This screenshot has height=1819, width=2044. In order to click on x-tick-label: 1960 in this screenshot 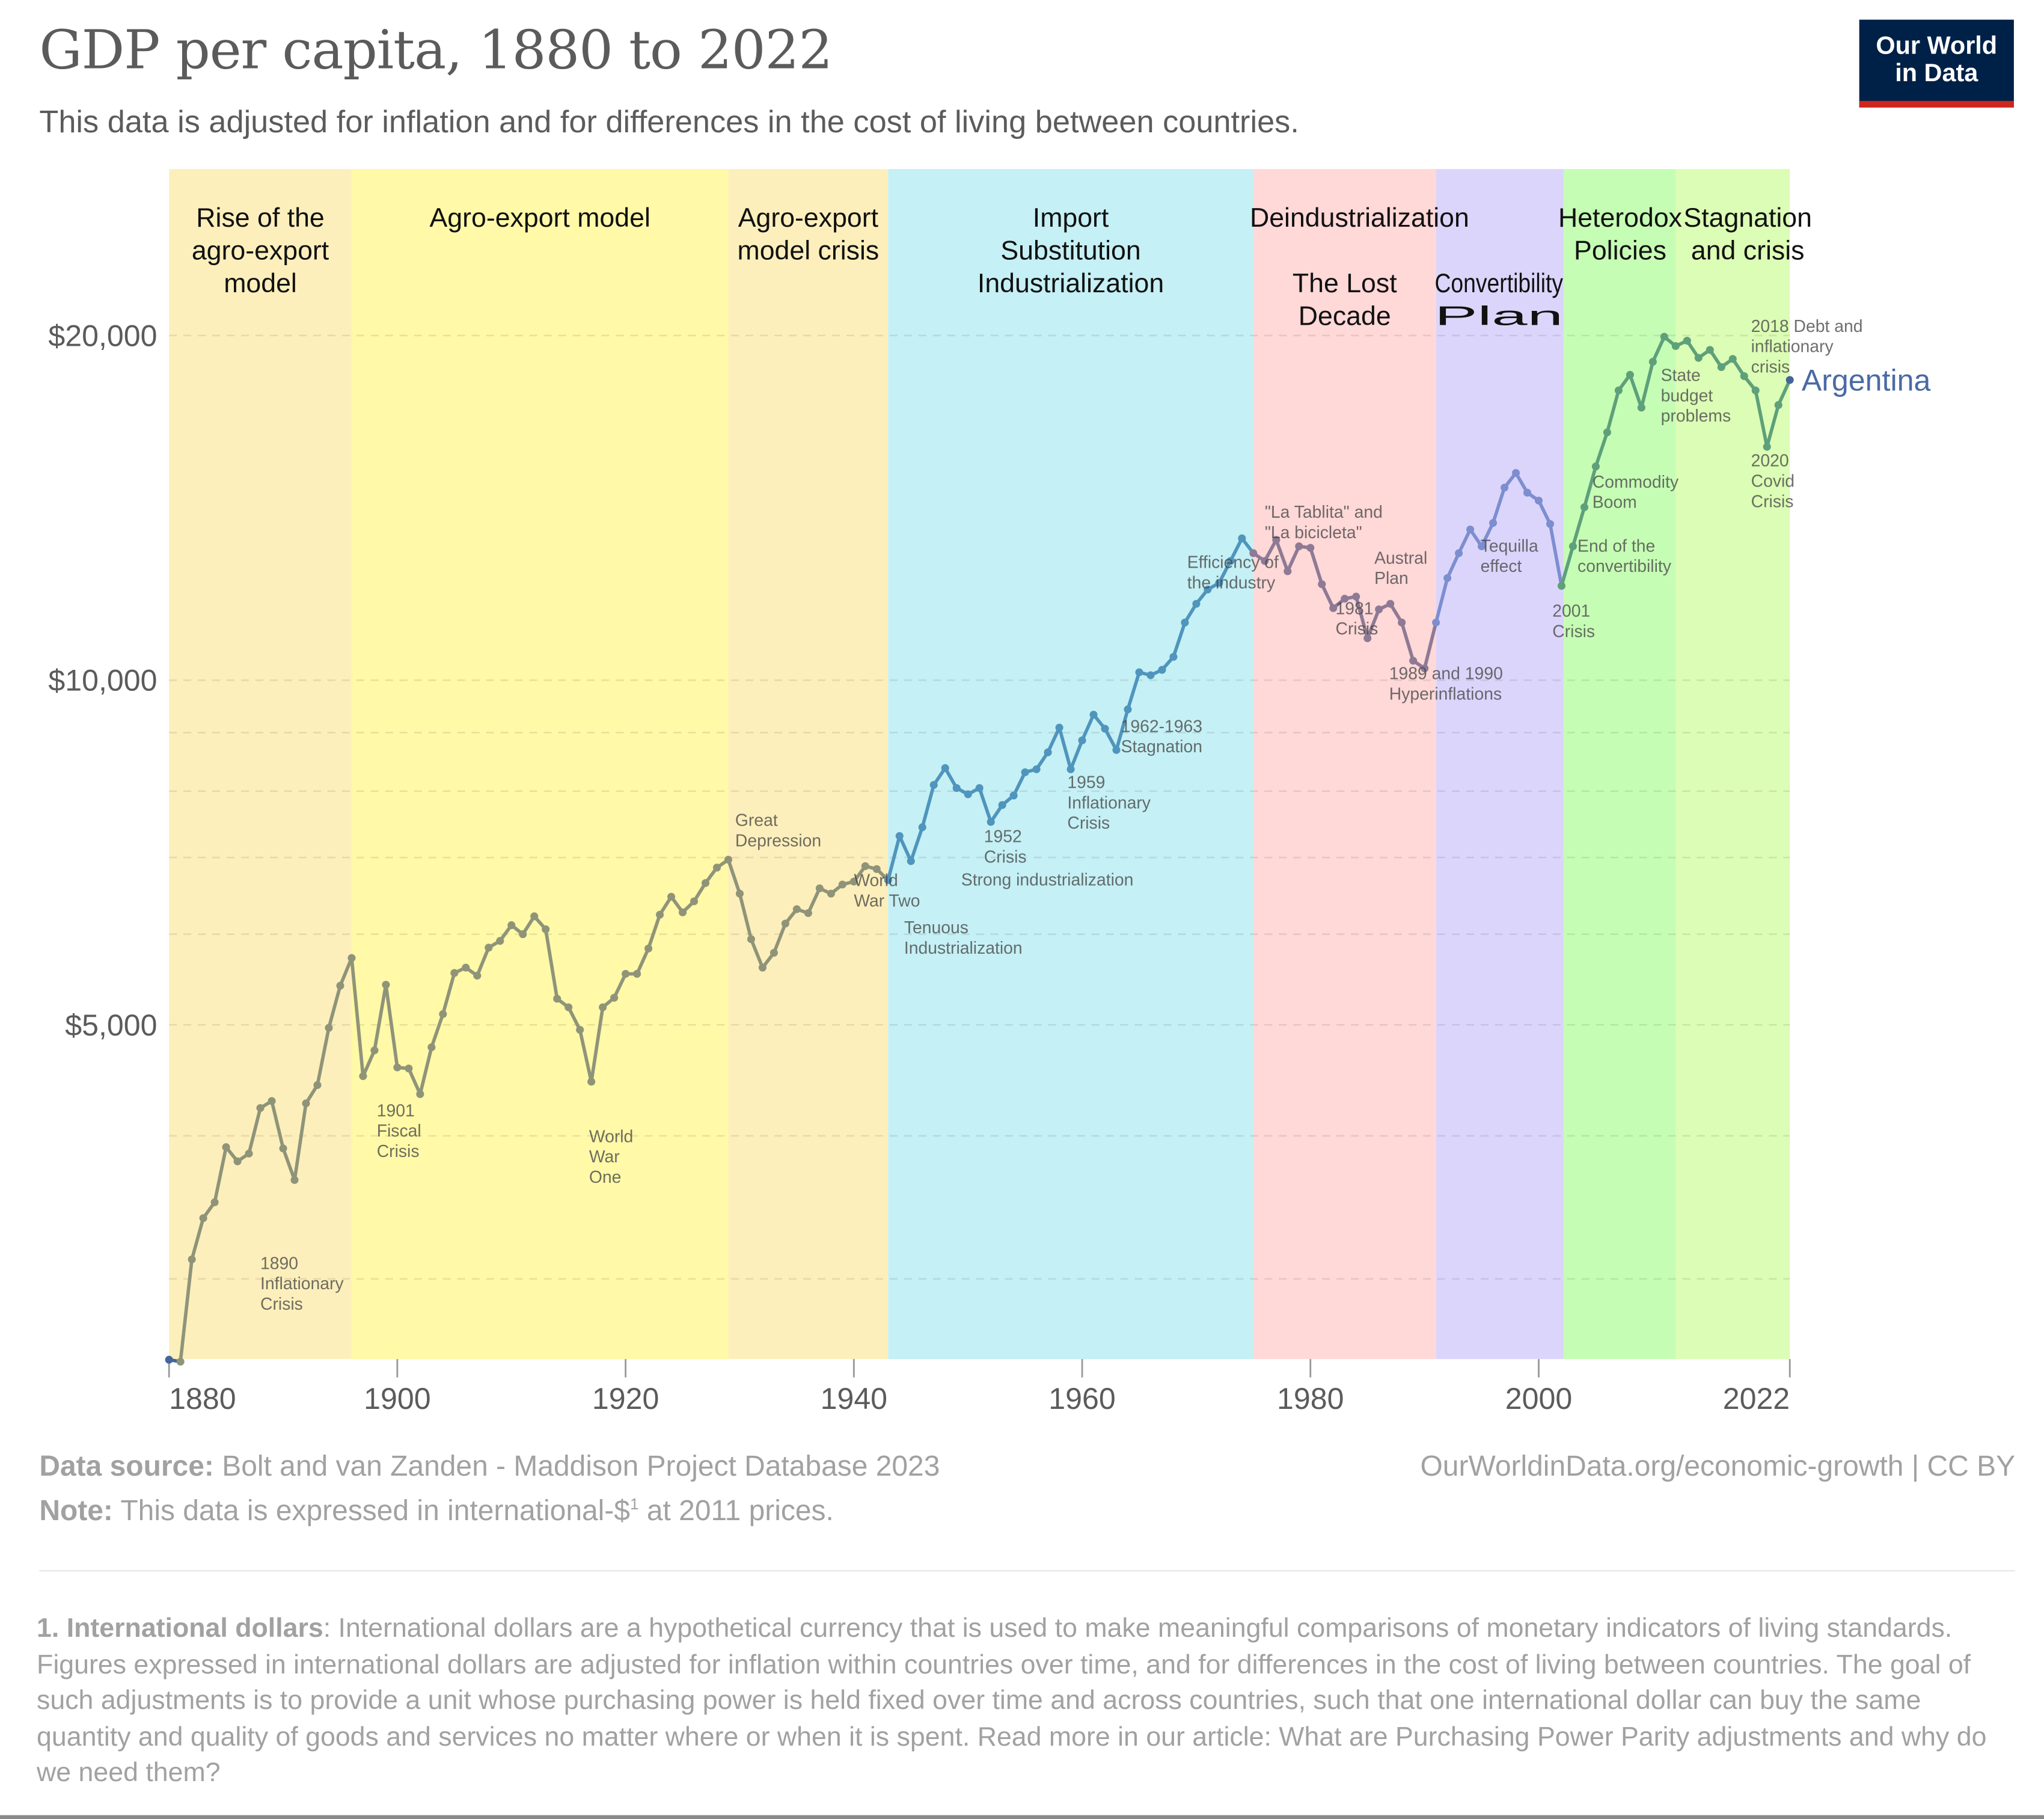, I will do `click(1081, 1399)`.